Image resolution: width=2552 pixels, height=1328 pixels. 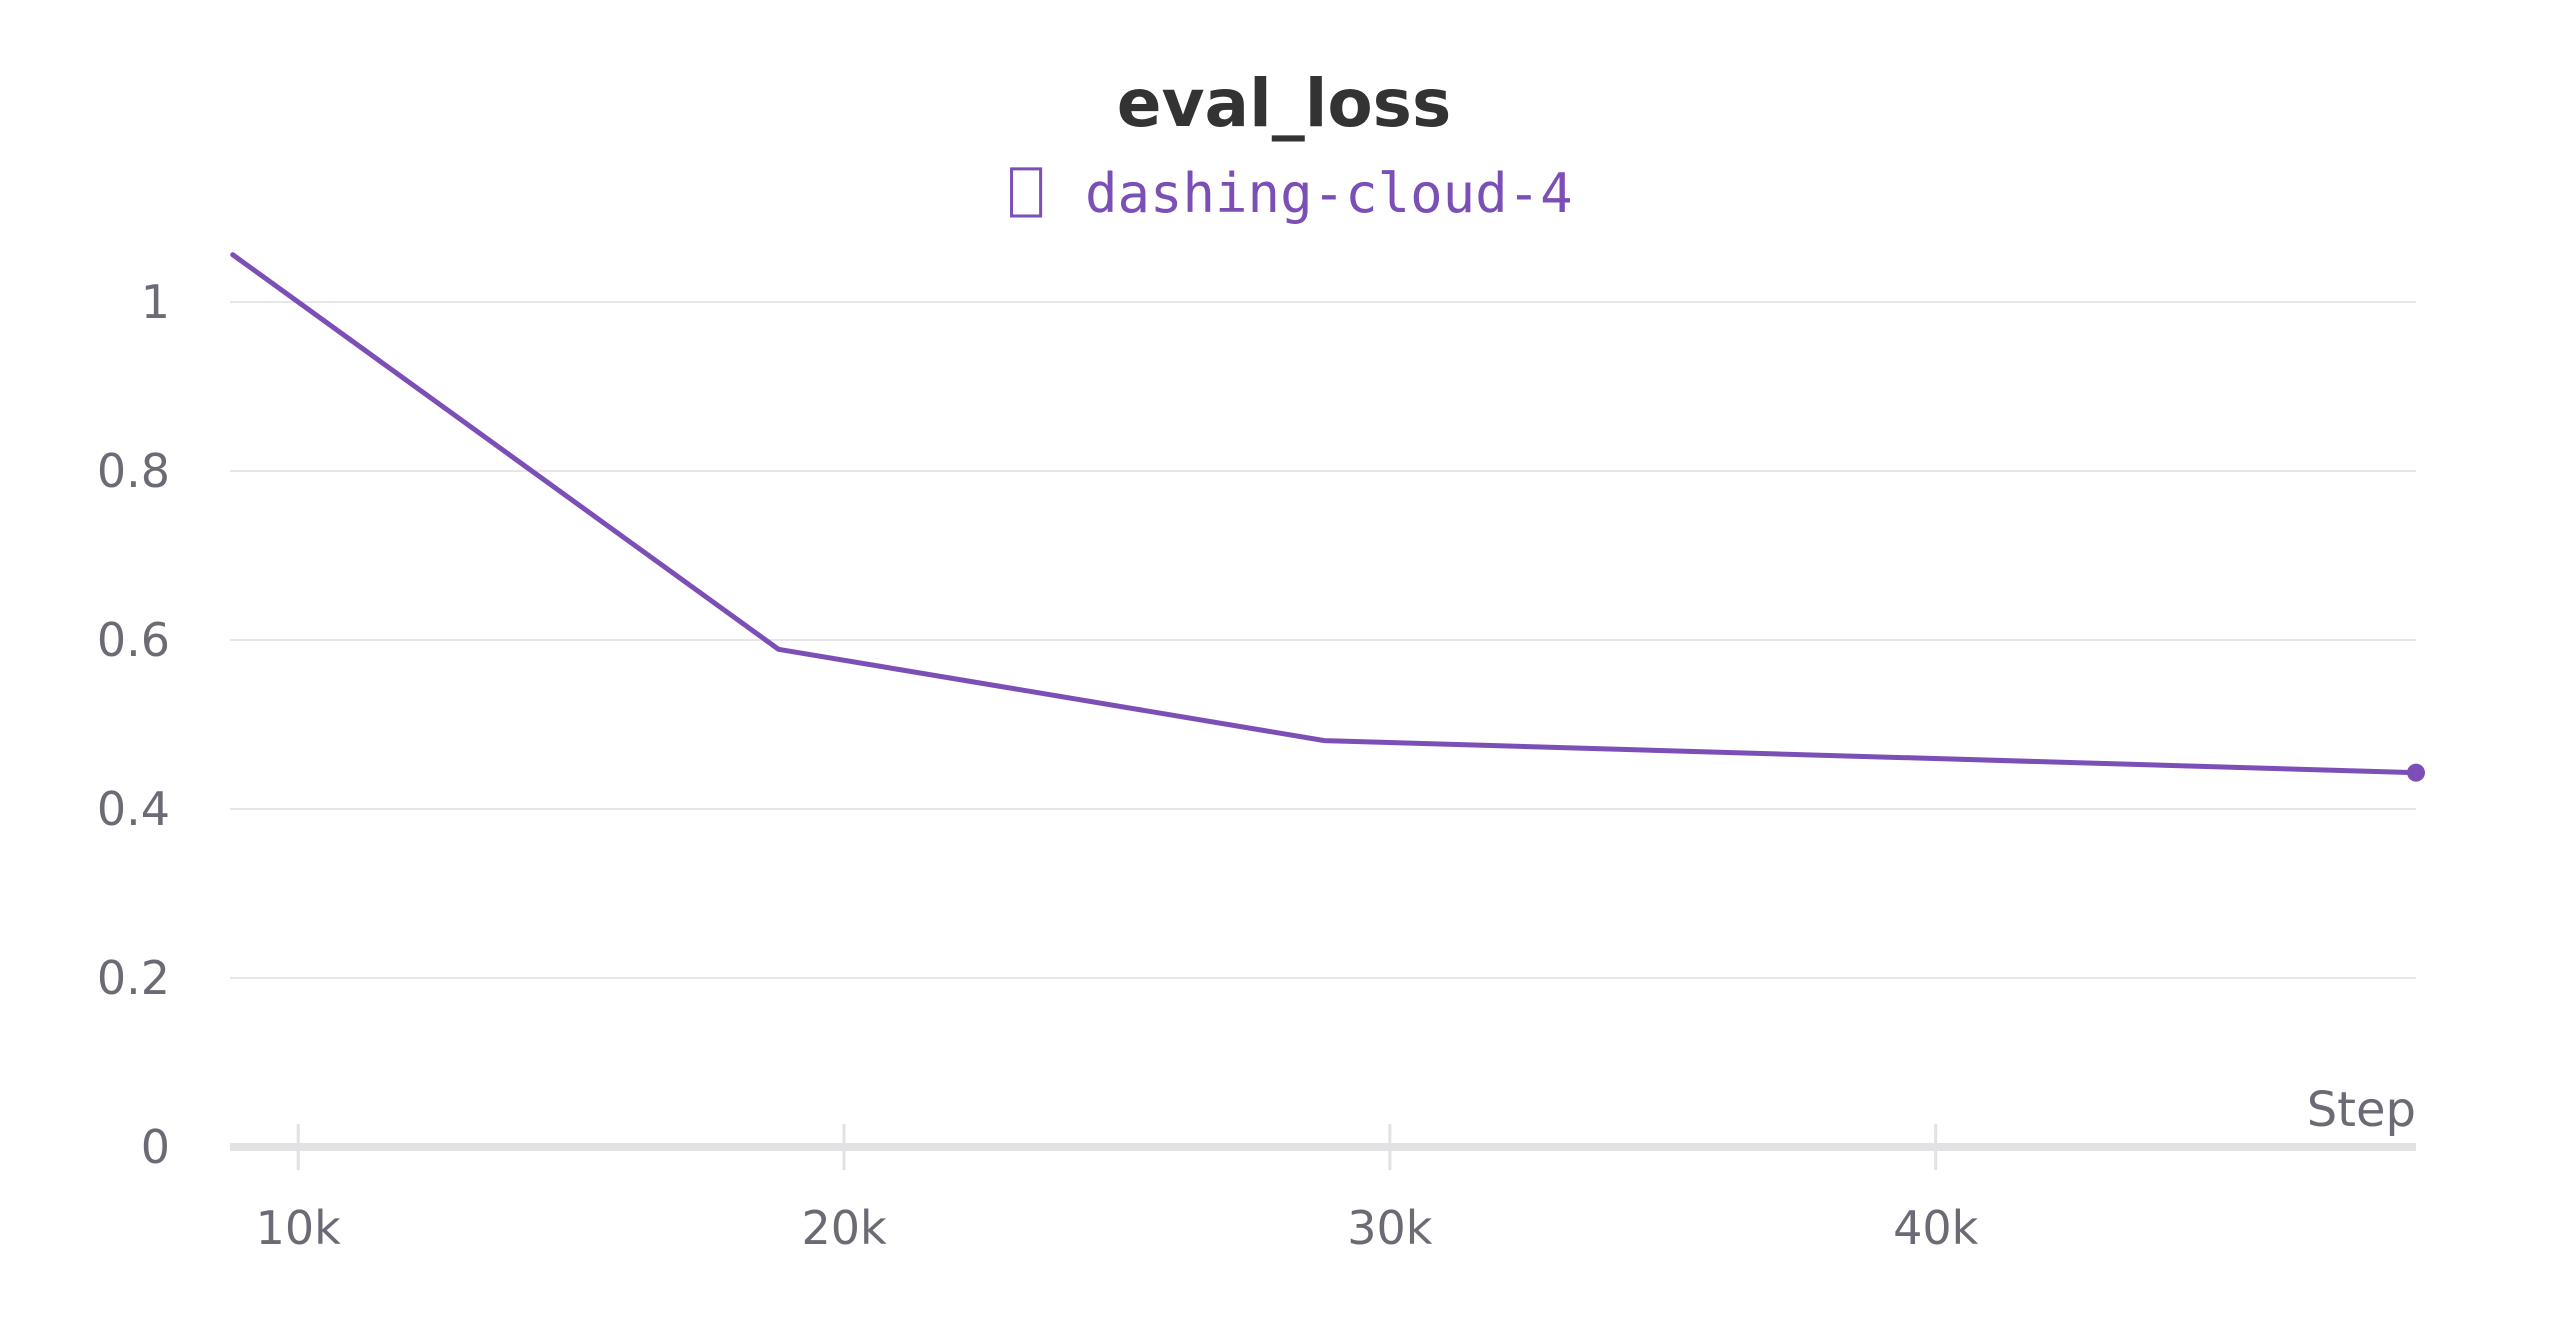 I want to click on y-tick-label: 0.4, so click(x=133, y=809).